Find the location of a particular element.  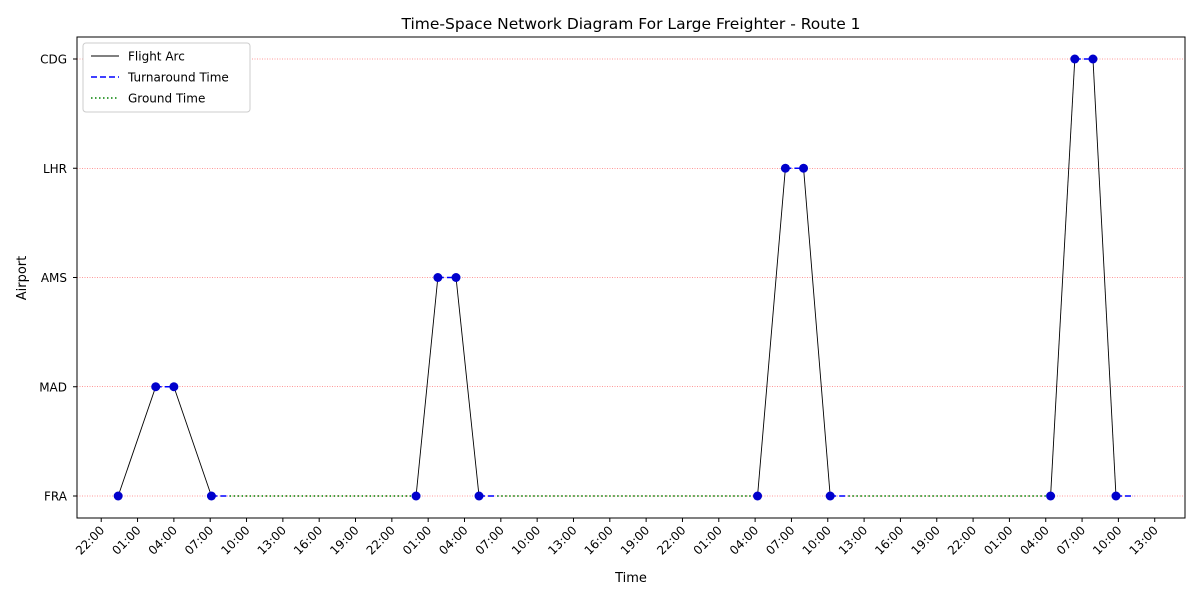

y-tick-label: MAD is located at coordinates (53, 387).